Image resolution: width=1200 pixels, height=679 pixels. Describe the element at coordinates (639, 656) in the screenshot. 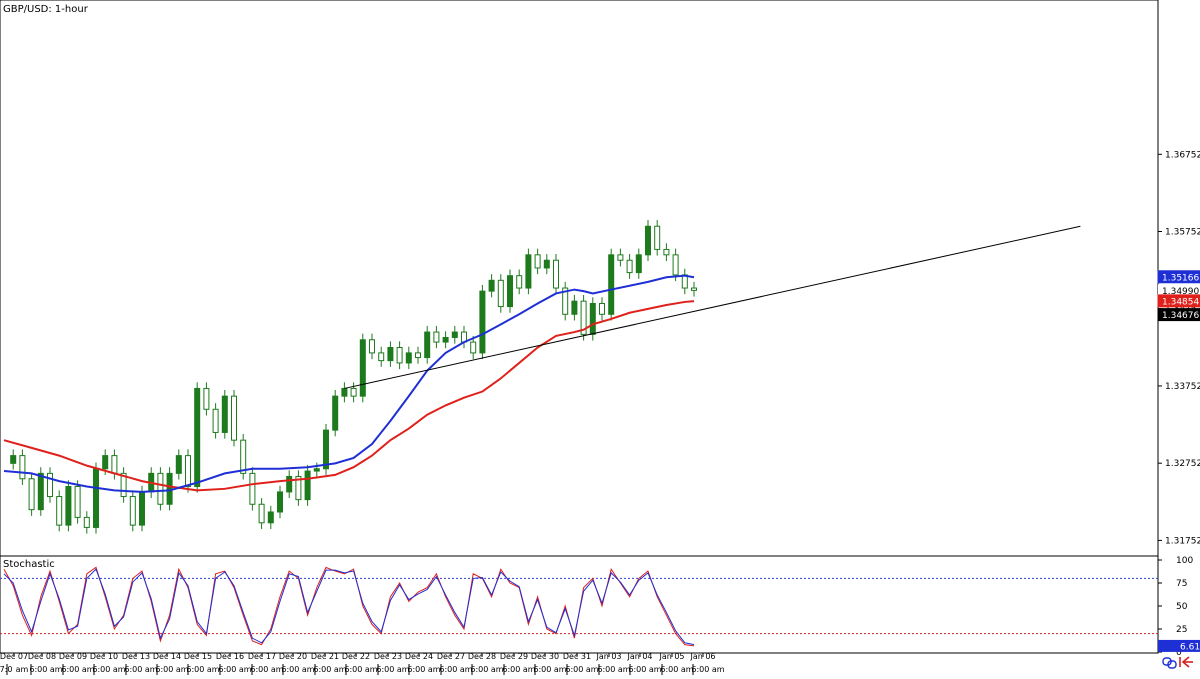

I see `x-date-label: Jan 04` at that location.